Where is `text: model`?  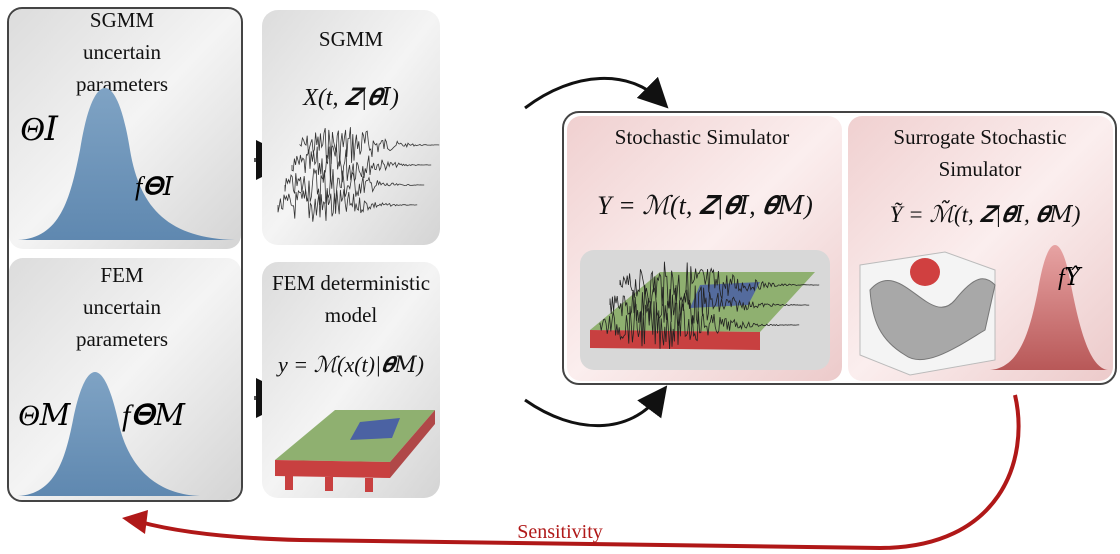
text: model is located at coordinates (351, 315).